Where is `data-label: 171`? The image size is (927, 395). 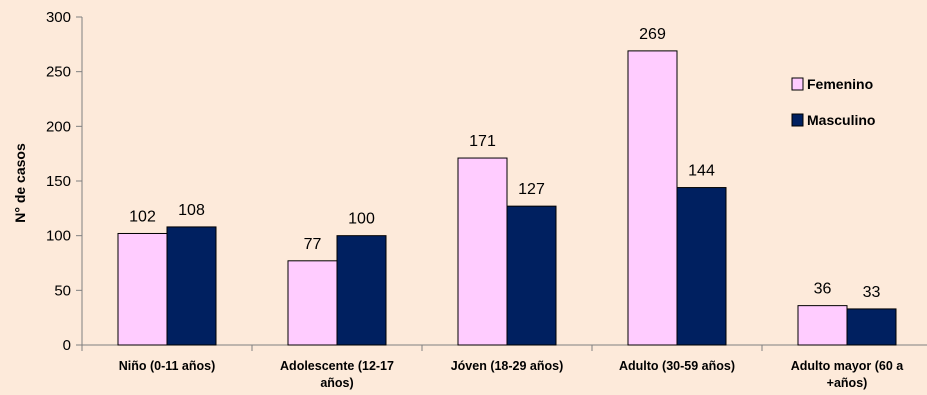 data-label: 171 is located at coordinates (482, 141).